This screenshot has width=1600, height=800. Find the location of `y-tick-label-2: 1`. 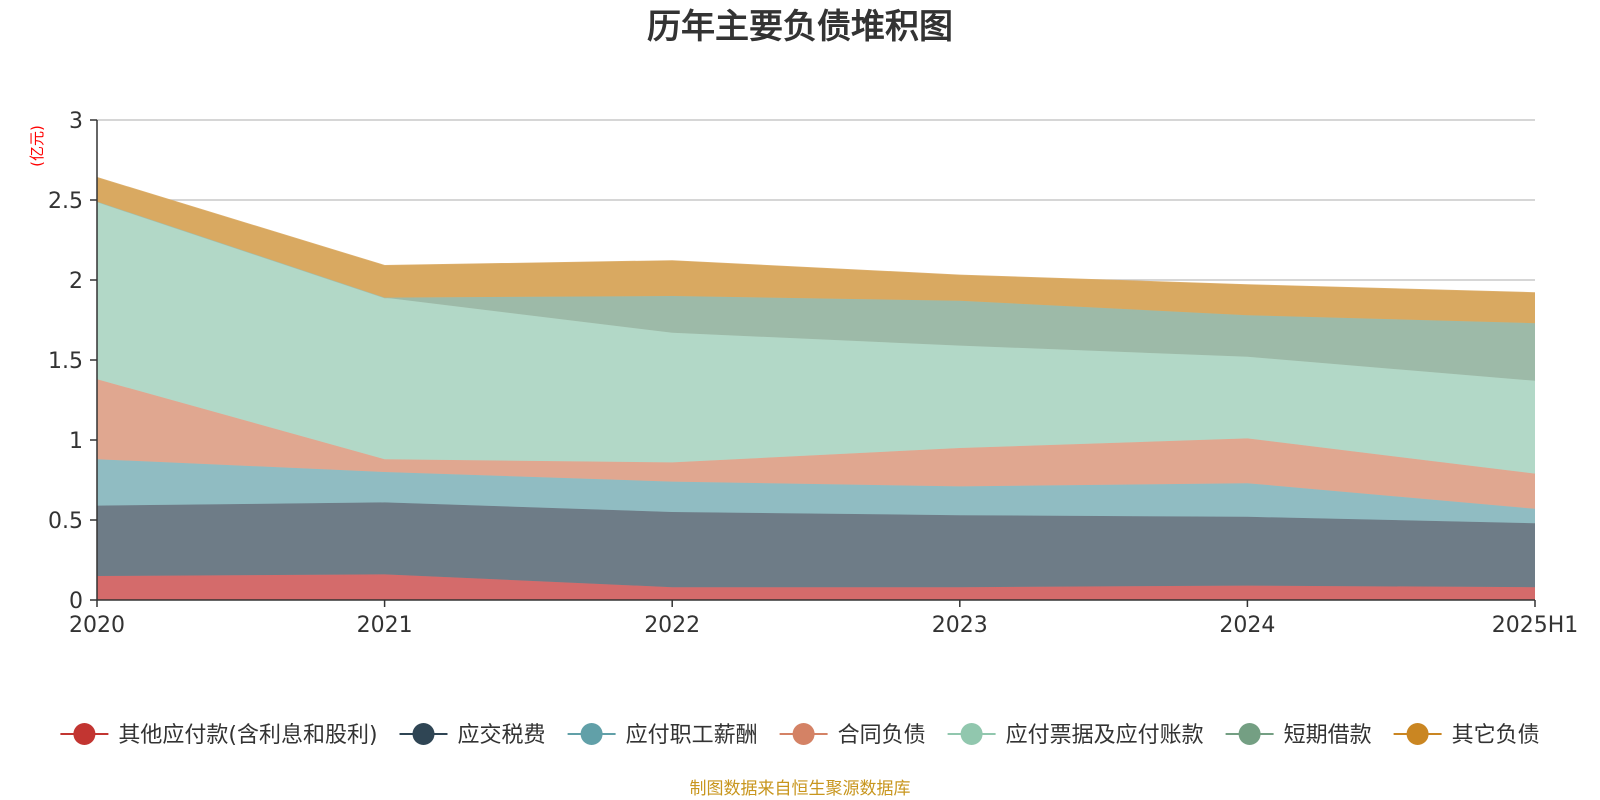

y-tick-label-2: 1 is located at coordinates (76, 441).